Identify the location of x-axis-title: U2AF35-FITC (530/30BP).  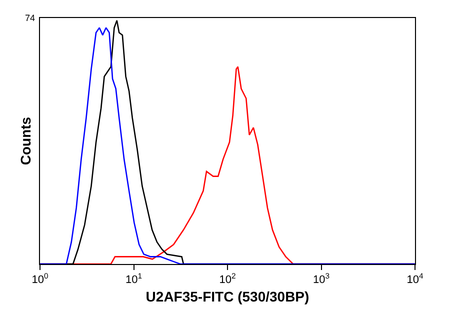
(228, 296).